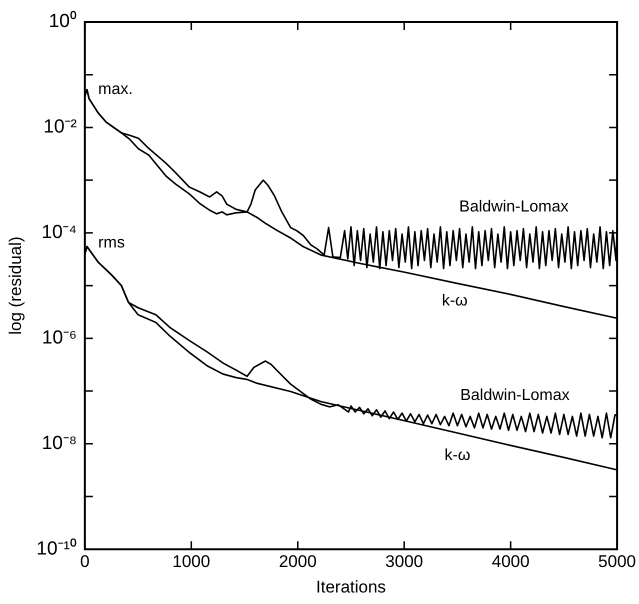 The width and height of the screenshot is (639, 604). Describe the element at coordinates (85, 562) in the screenshot. I see `x-tick-label: 0` at that location.